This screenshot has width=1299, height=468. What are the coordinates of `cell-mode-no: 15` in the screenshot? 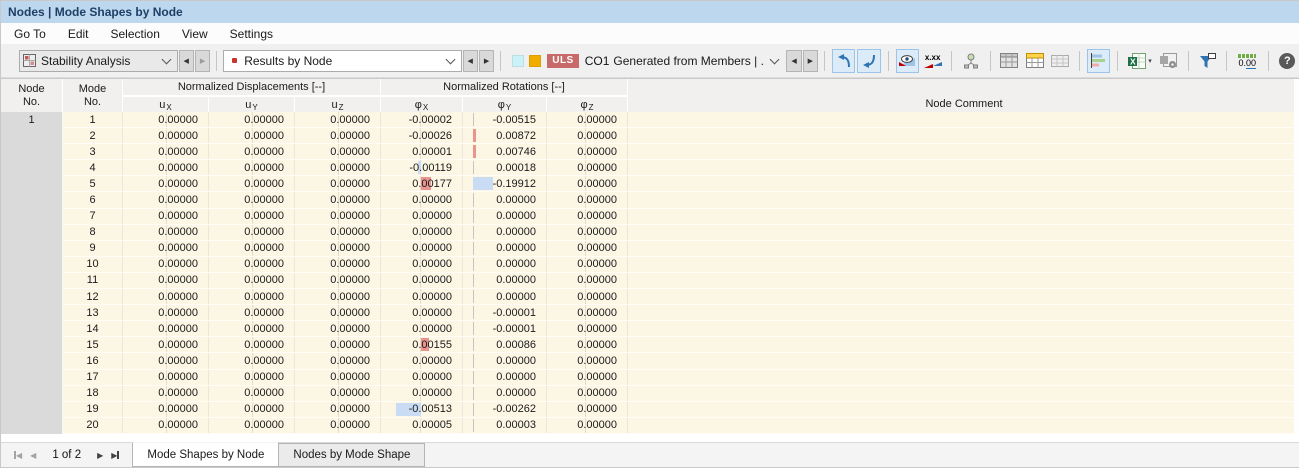 It's located at (93, 345).